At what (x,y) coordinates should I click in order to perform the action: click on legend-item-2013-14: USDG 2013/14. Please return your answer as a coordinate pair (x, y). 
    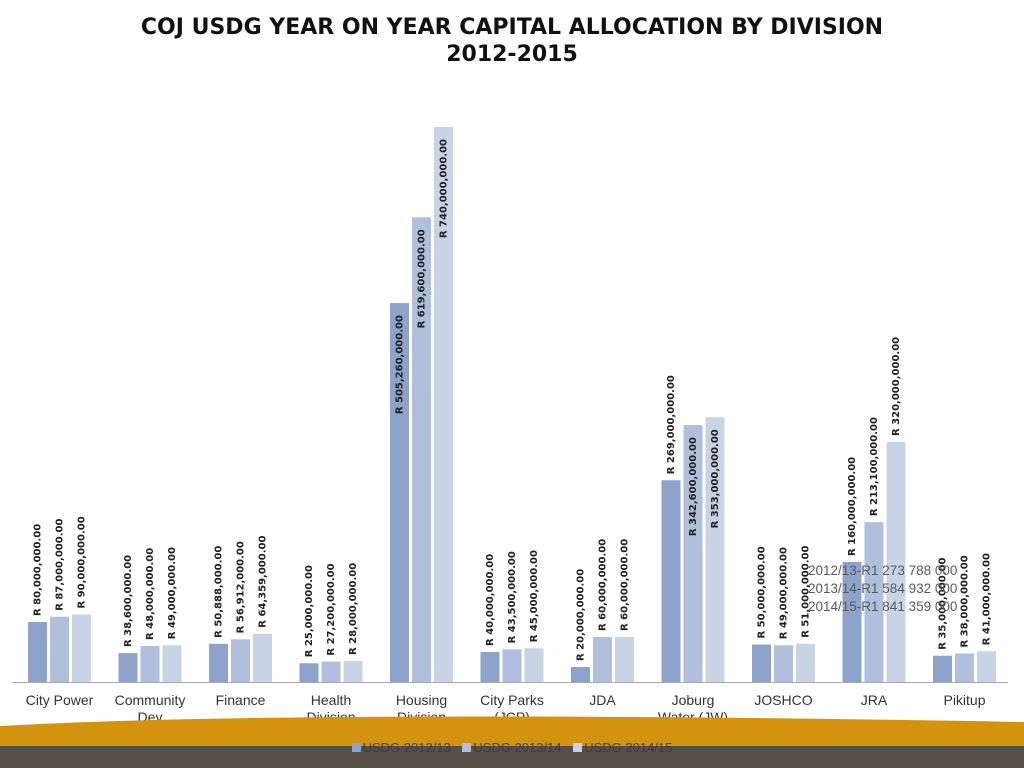
    Looking at the image, I should click on (512, 747).